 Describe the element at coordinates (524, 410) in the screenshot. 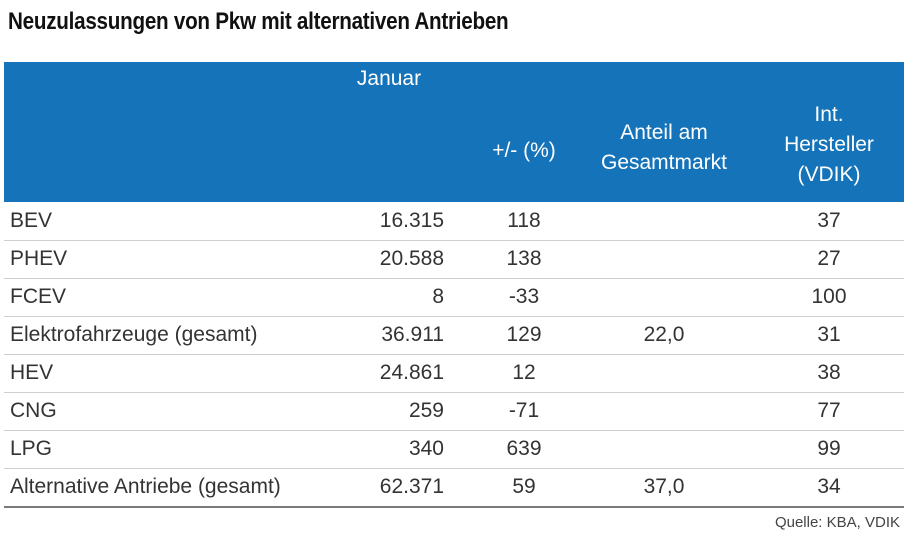

I see `cell-change: -71` at that location.